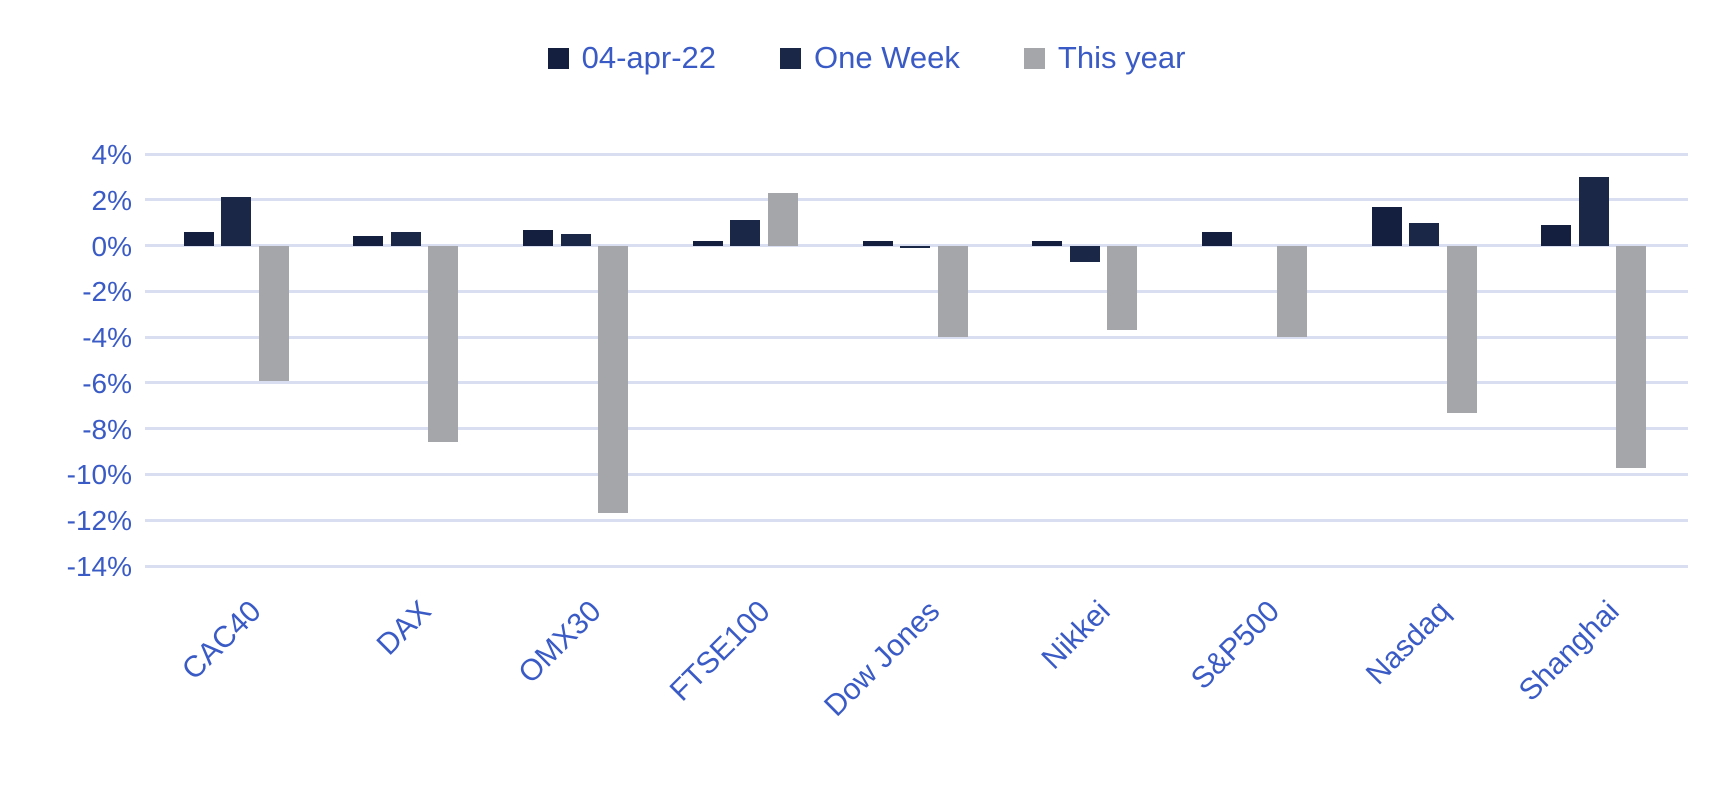  Describe the element at coordinates (111, 246) in the screenshot. I see `y-axis-tick-0%: 0%` at that location.